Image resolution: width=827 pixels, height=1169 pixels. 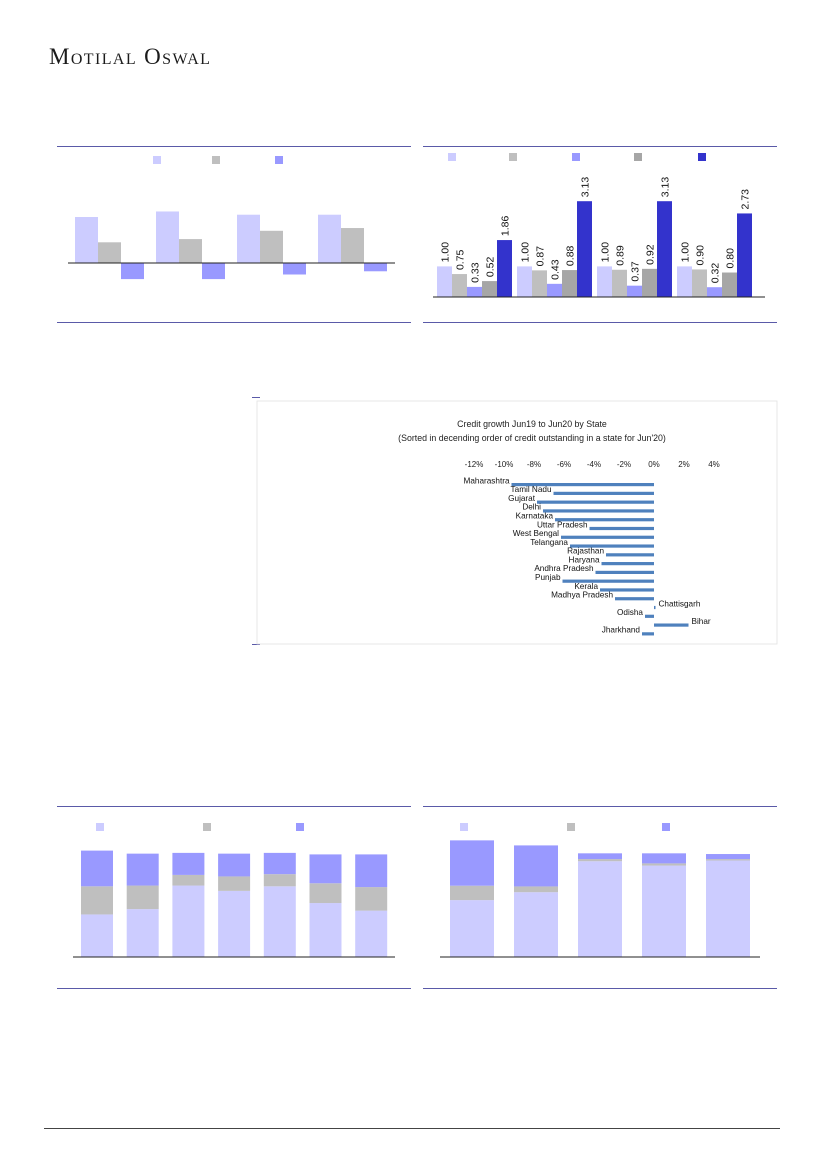 I want to click on chart4-legend, so click(x=203, y=827).